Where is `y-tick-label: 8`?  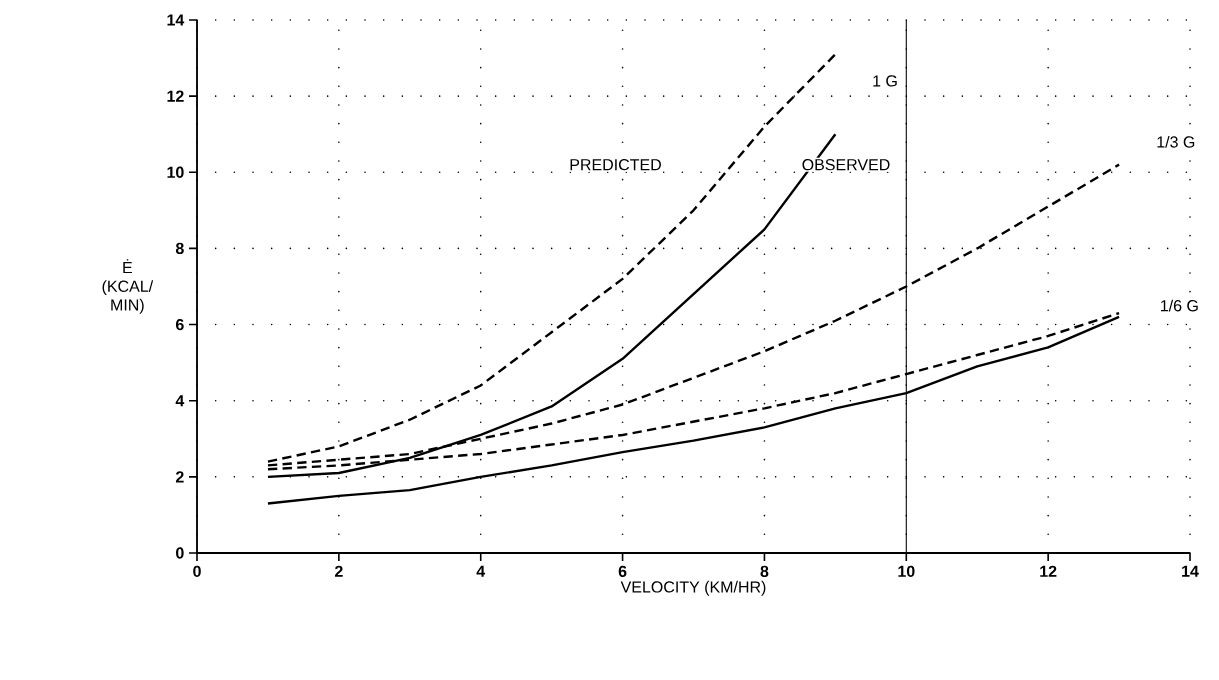 y-tick-label: 8 is located at coordinates (179, 248).